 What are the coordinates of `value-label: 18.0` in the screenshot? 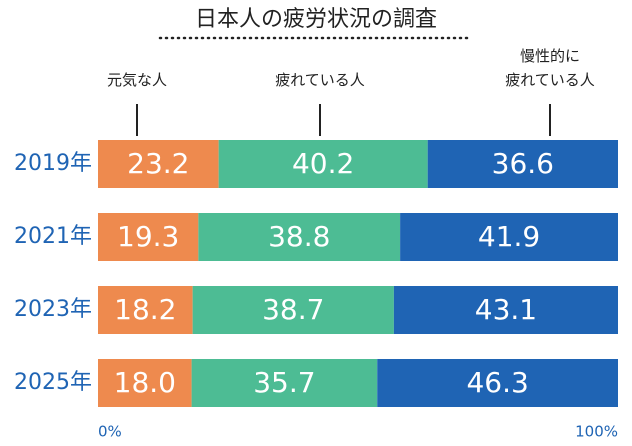 It's located at (145, 382).